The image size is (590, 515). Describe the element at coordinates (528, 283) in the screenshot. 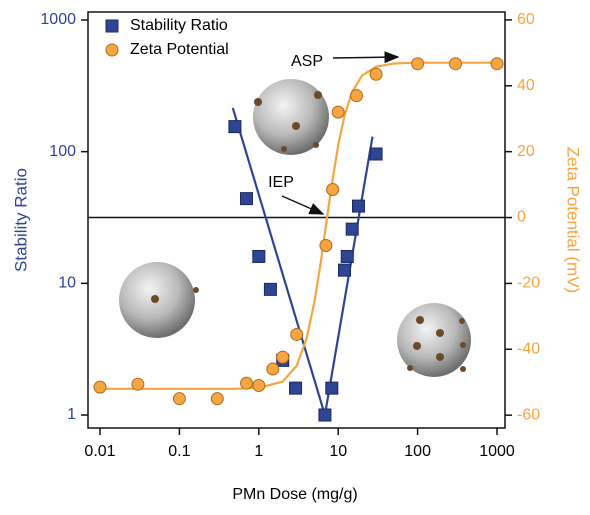

I see `y2-tick-label: -20` at that location.